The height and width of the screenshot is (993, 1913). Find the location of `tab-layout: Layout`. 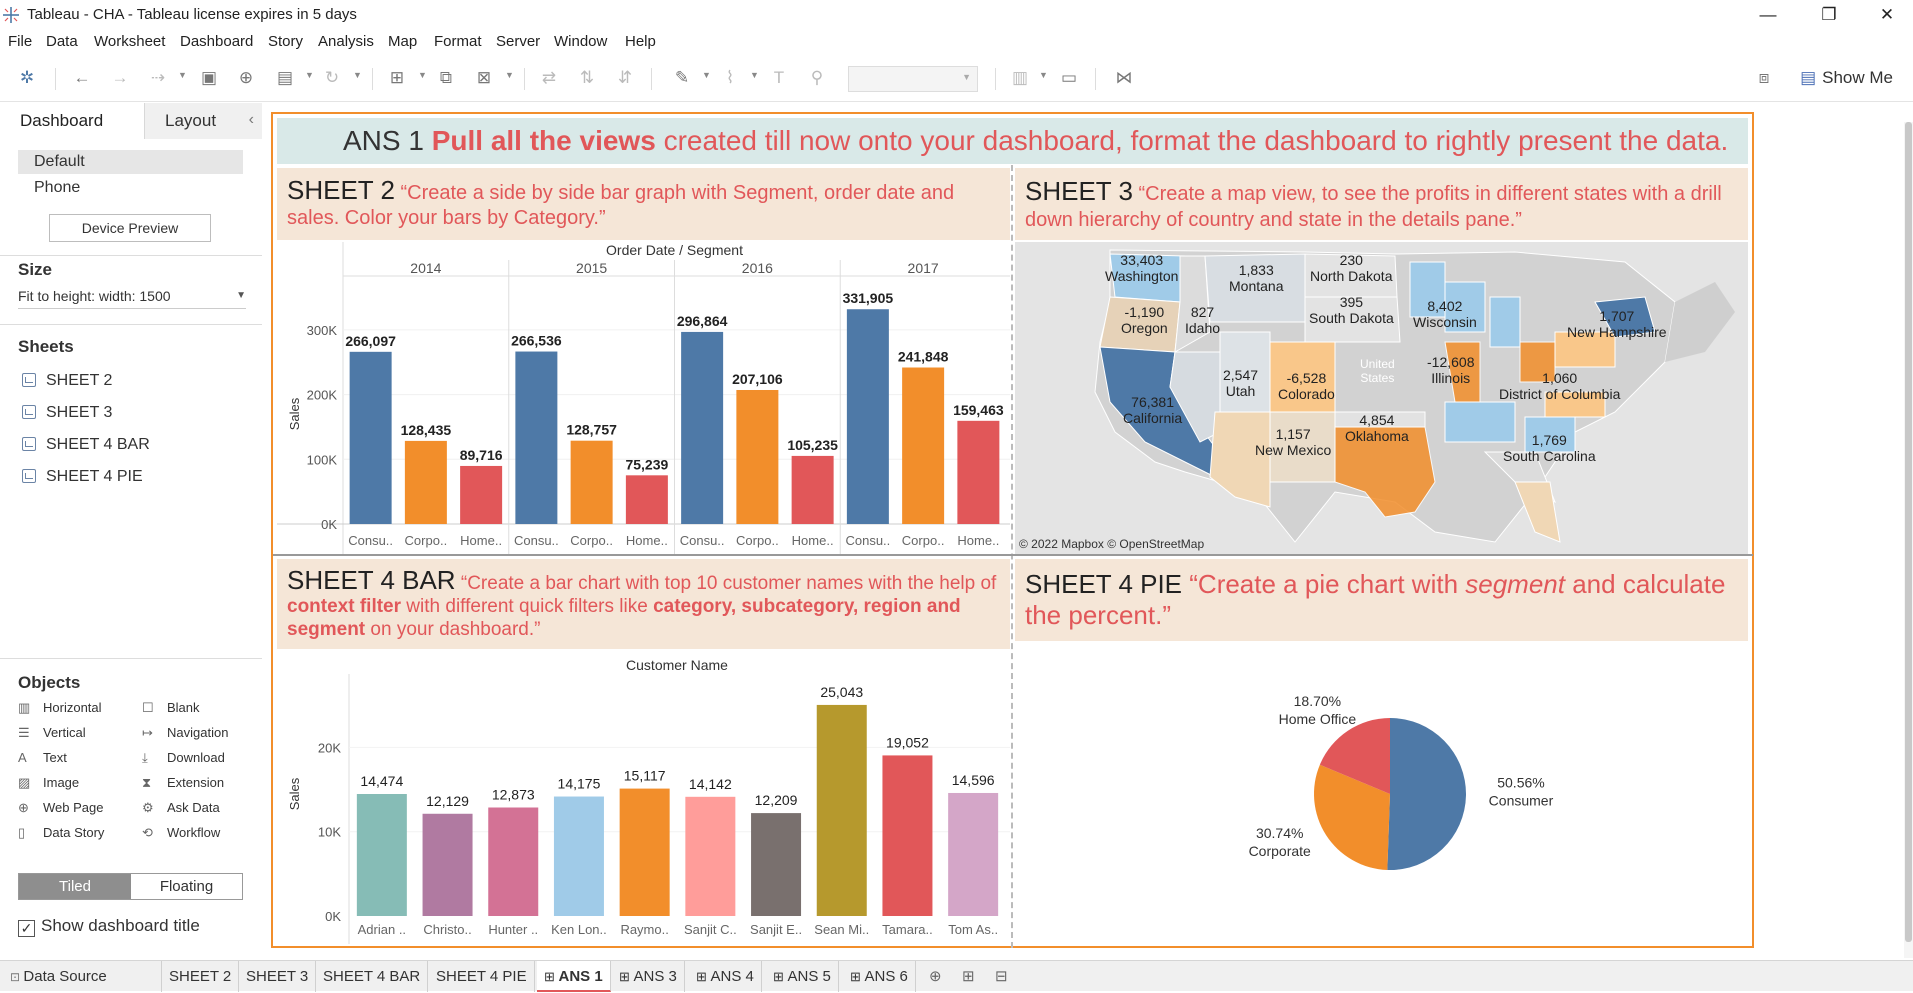

tab-layout: Layout is located at coordinates (203, 121).